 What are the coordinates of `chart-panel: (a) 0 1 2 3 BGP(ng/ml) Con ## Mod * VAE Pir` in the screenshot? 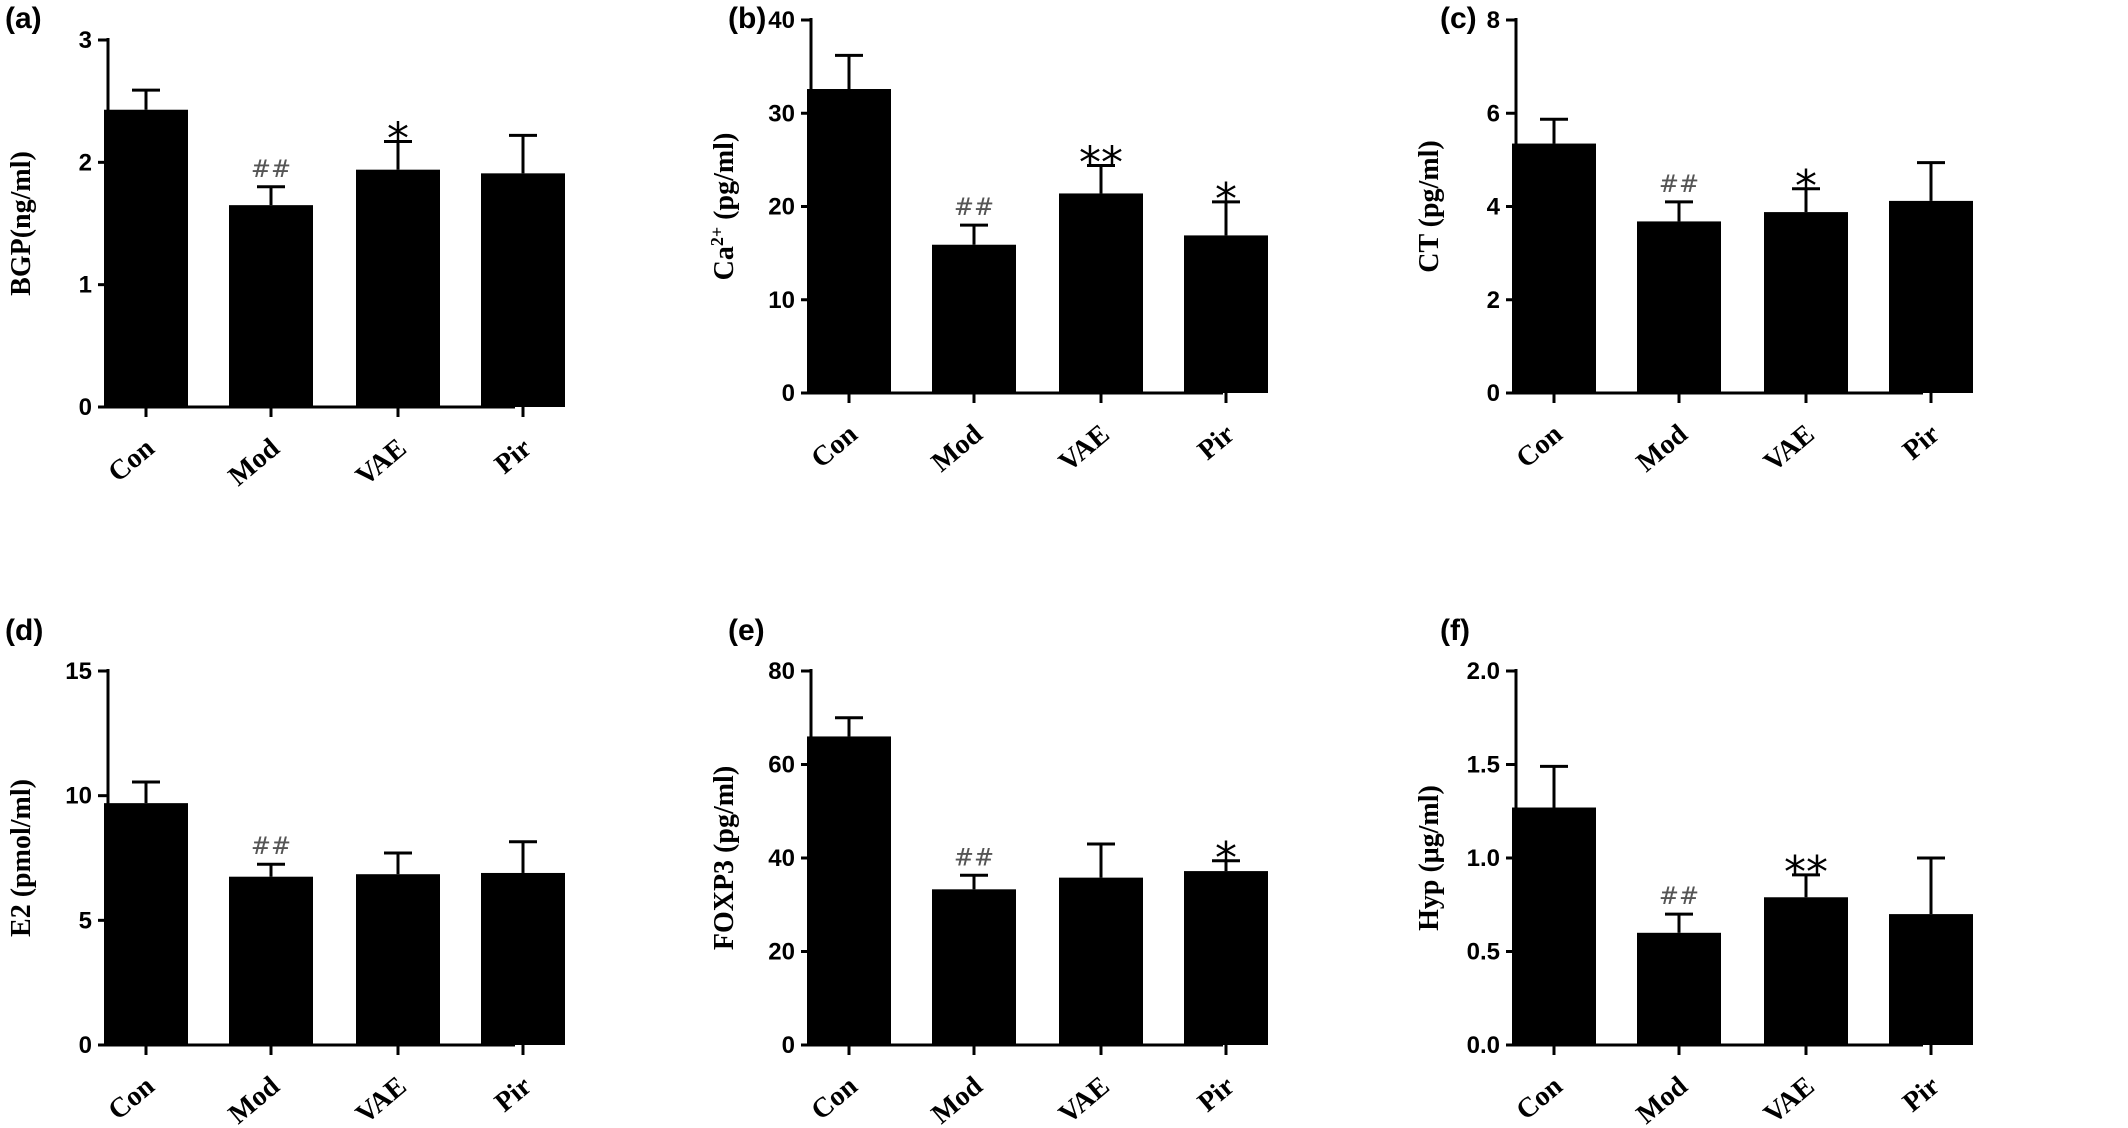 It's located at (285, 247).